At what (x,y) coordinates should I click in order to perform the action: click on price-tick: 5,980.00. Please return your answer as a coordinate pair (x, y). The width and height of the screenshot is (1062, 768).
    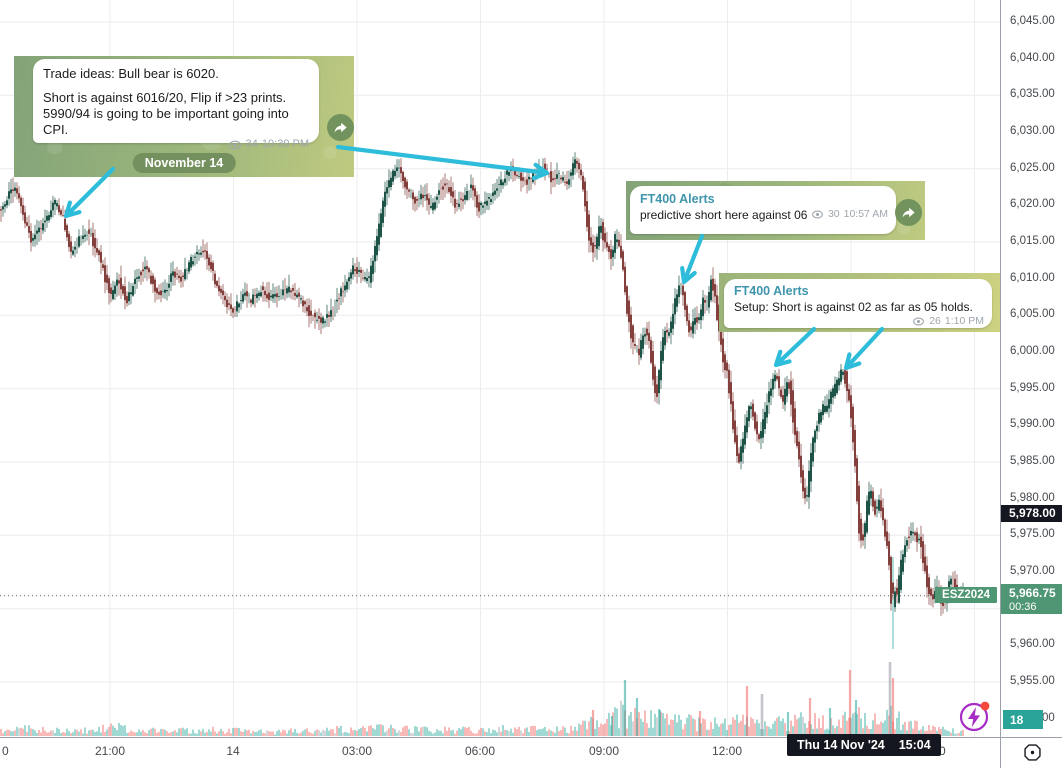
    Looking at the image, I should click on (1032, 497).